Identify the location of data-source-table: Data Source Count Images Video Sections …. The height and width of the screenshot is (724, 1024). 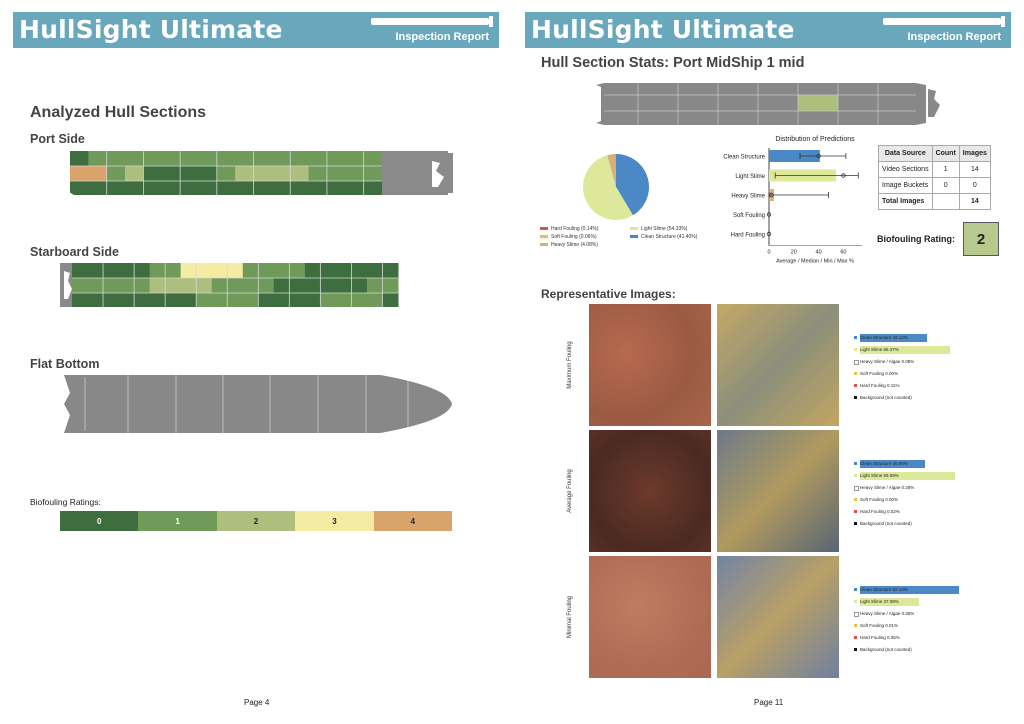
(934, 177).